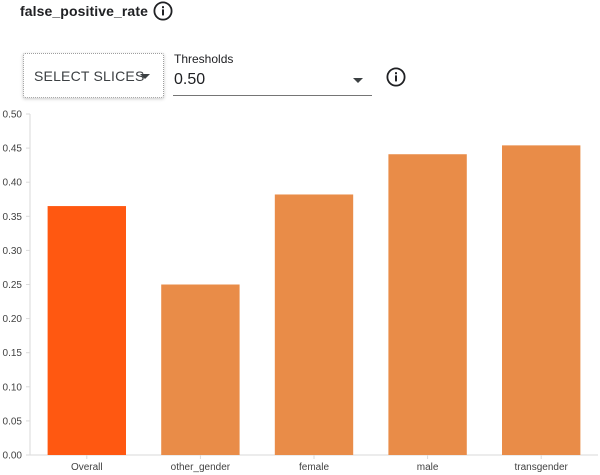 This screenshot has height=475, width=600. What do you see at coordinates (86, 330) in the screenshot?
I see `bar-Overall` at bounding box center [86, 330].